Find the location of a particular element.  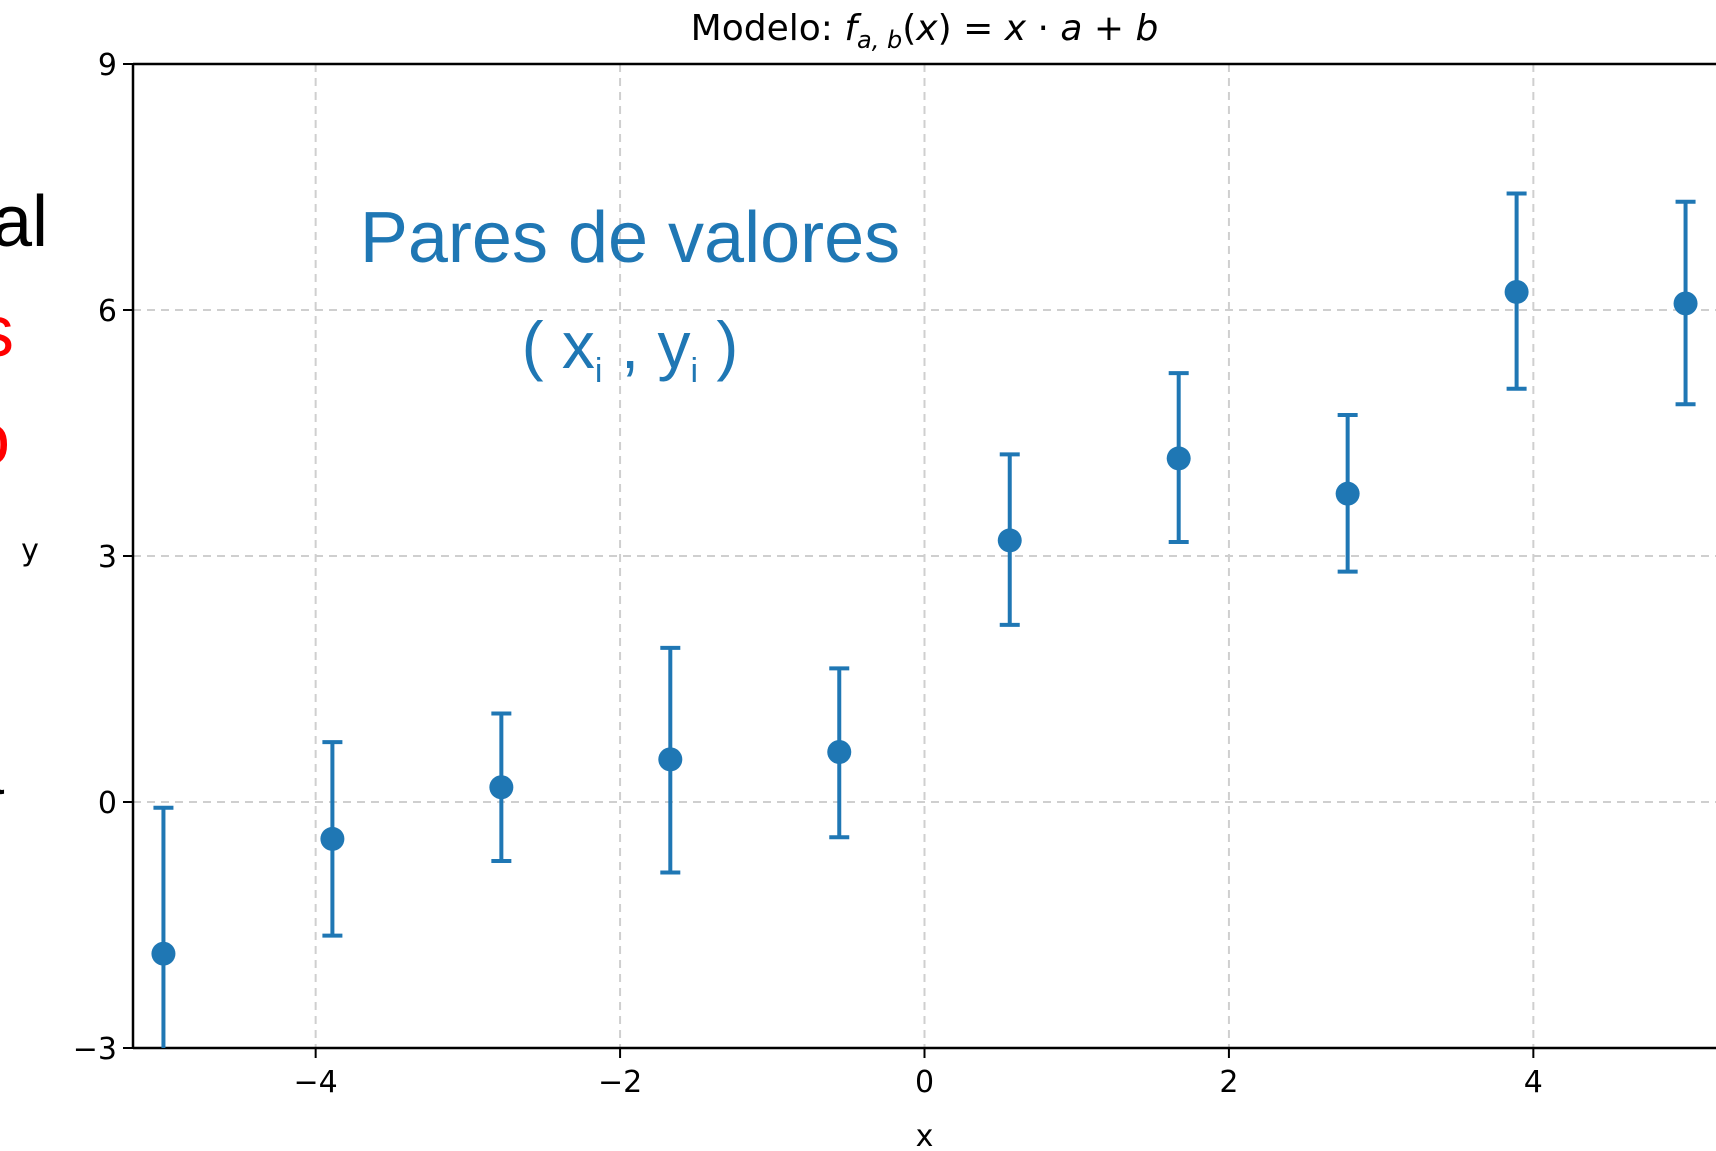

x-tick-label: −2 is located at coordinates (620, 1082).